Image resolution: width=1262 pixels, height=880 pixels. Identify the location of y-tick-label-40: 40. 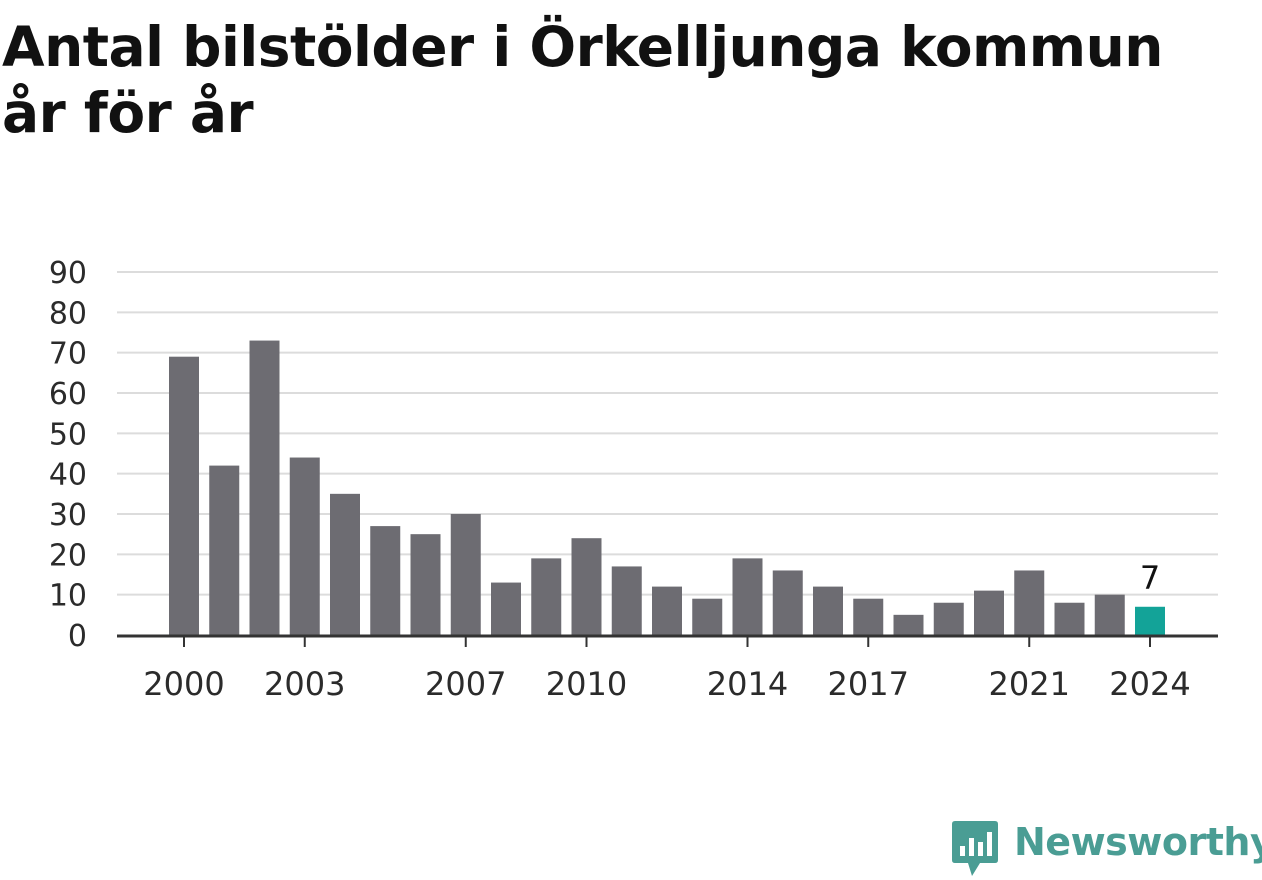
(68, 475).